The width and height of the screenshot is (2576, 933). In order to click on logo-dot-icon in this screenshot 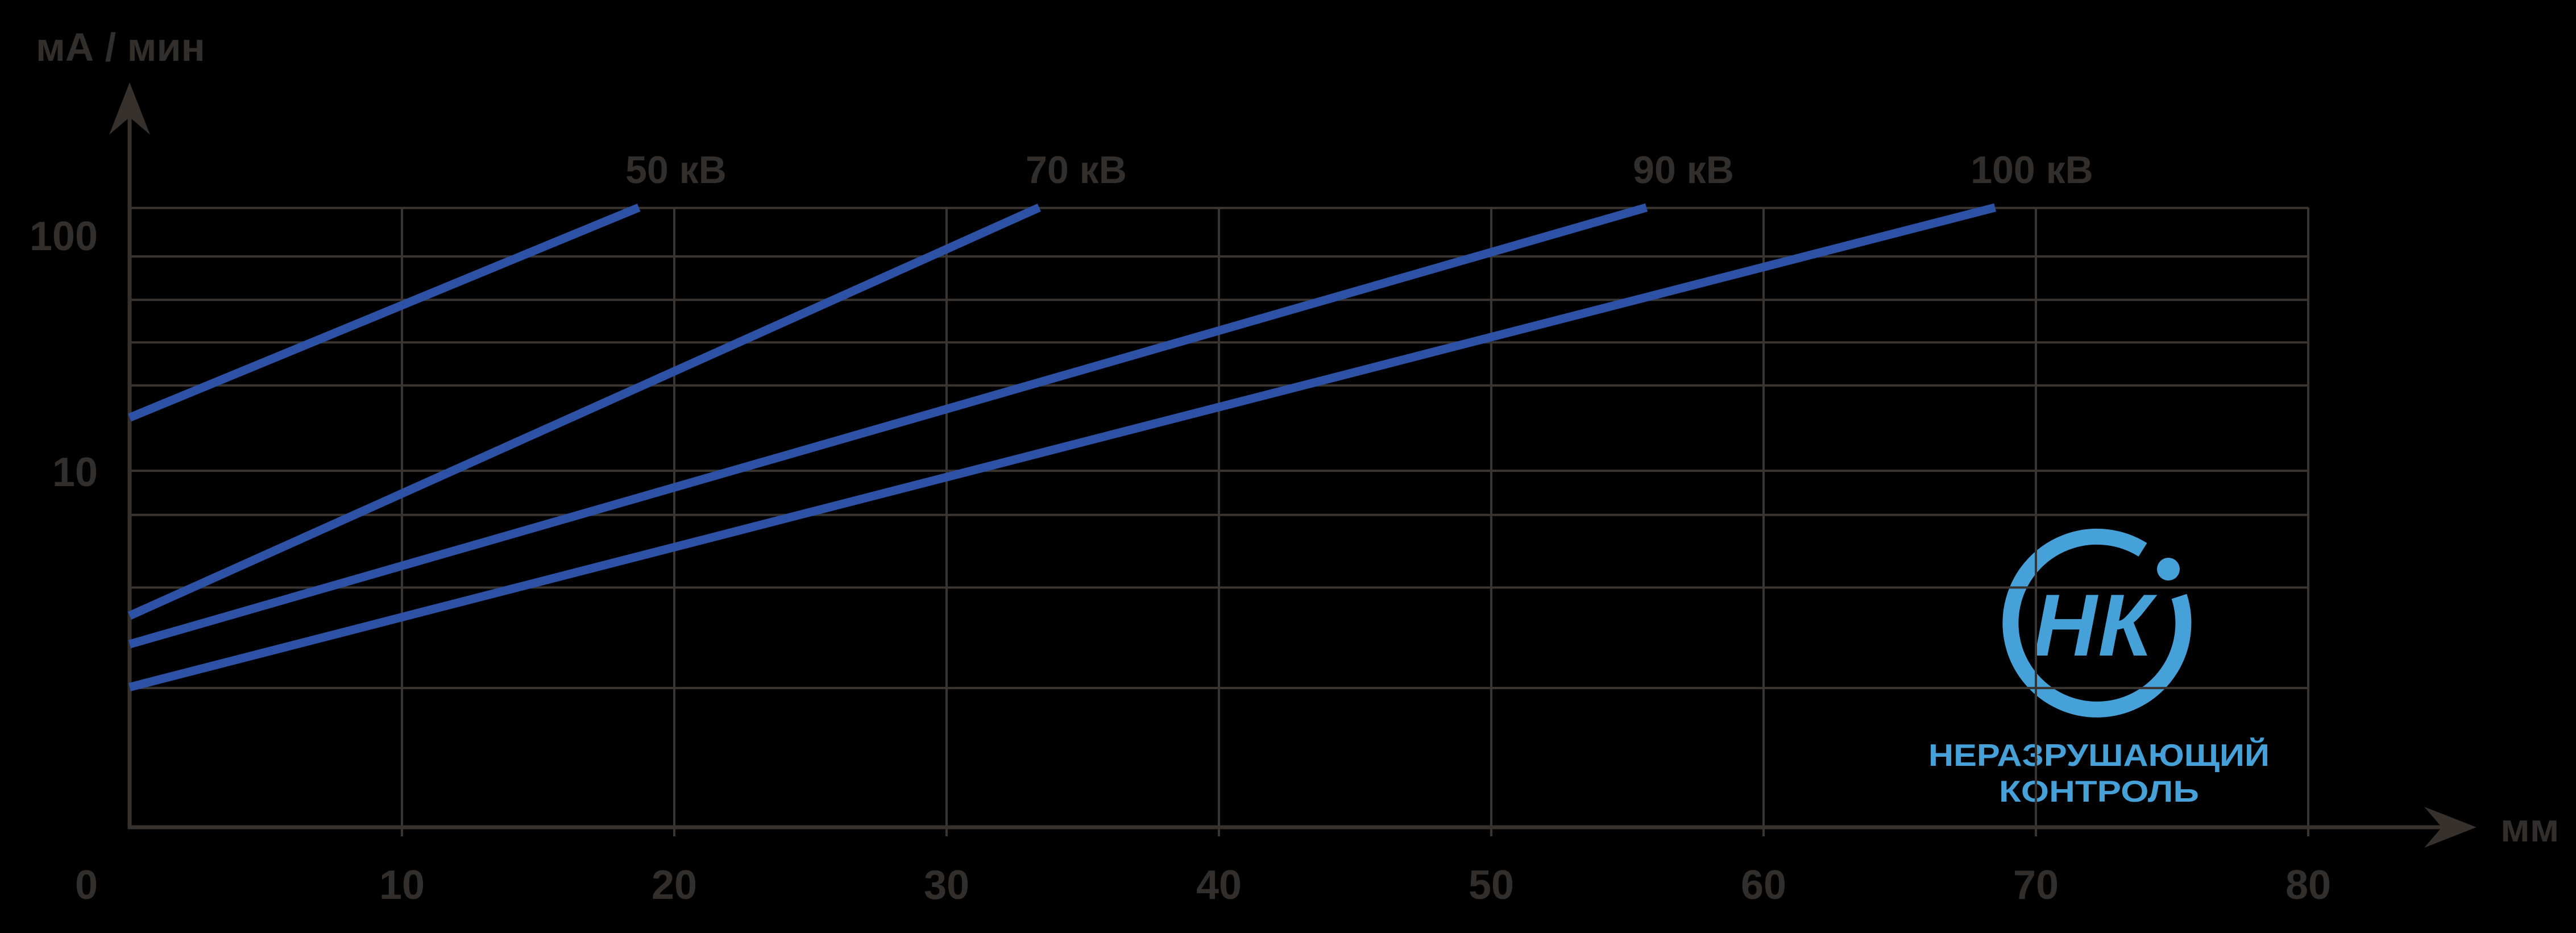, I will do `click(2168, 569)`.